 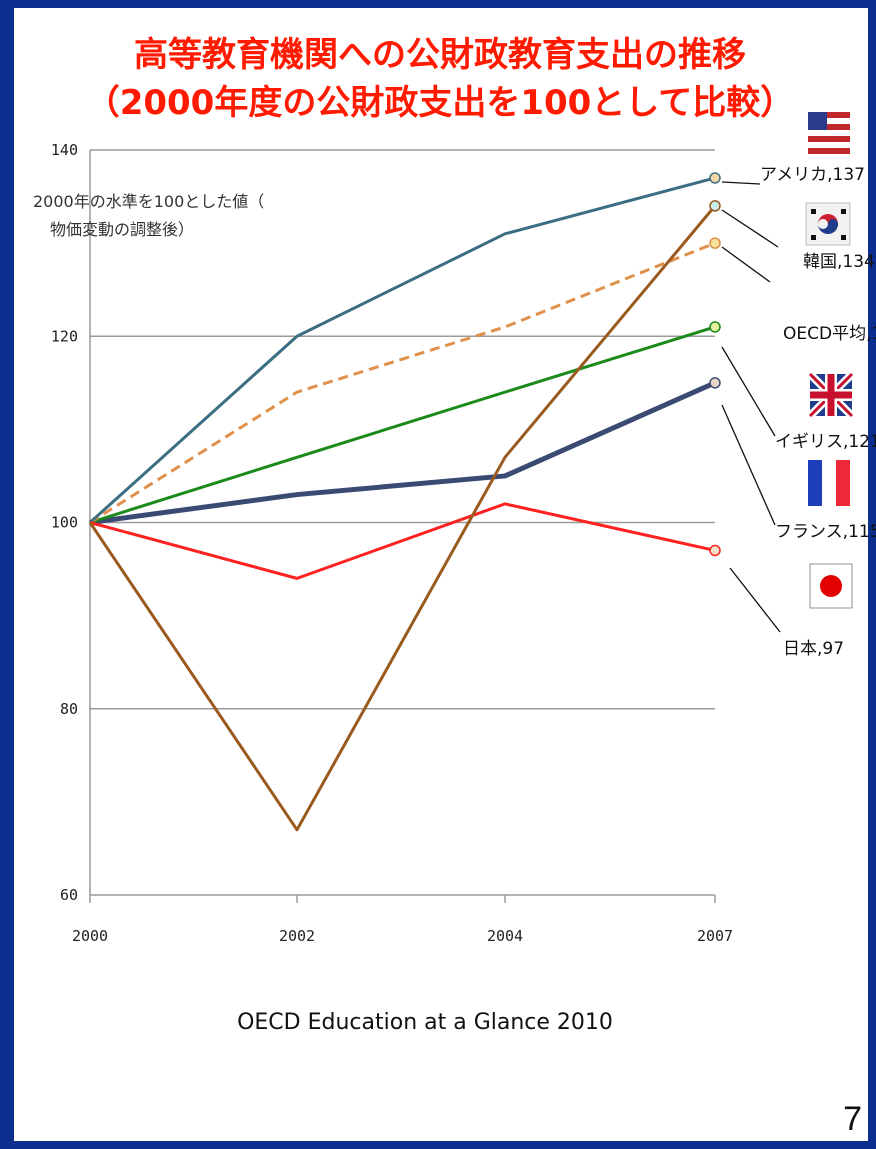 I want to click on y-tick-label: 120, so click(x=64, y=336).